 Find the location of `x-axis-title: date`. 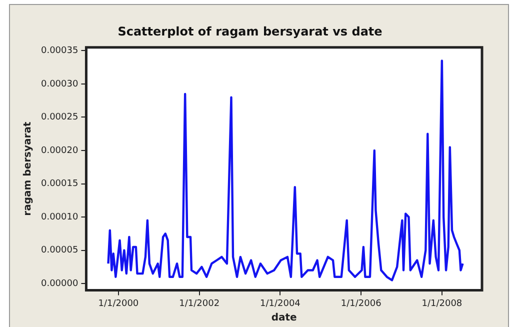

x-axis-title: date is located at coordinates (284, 318).